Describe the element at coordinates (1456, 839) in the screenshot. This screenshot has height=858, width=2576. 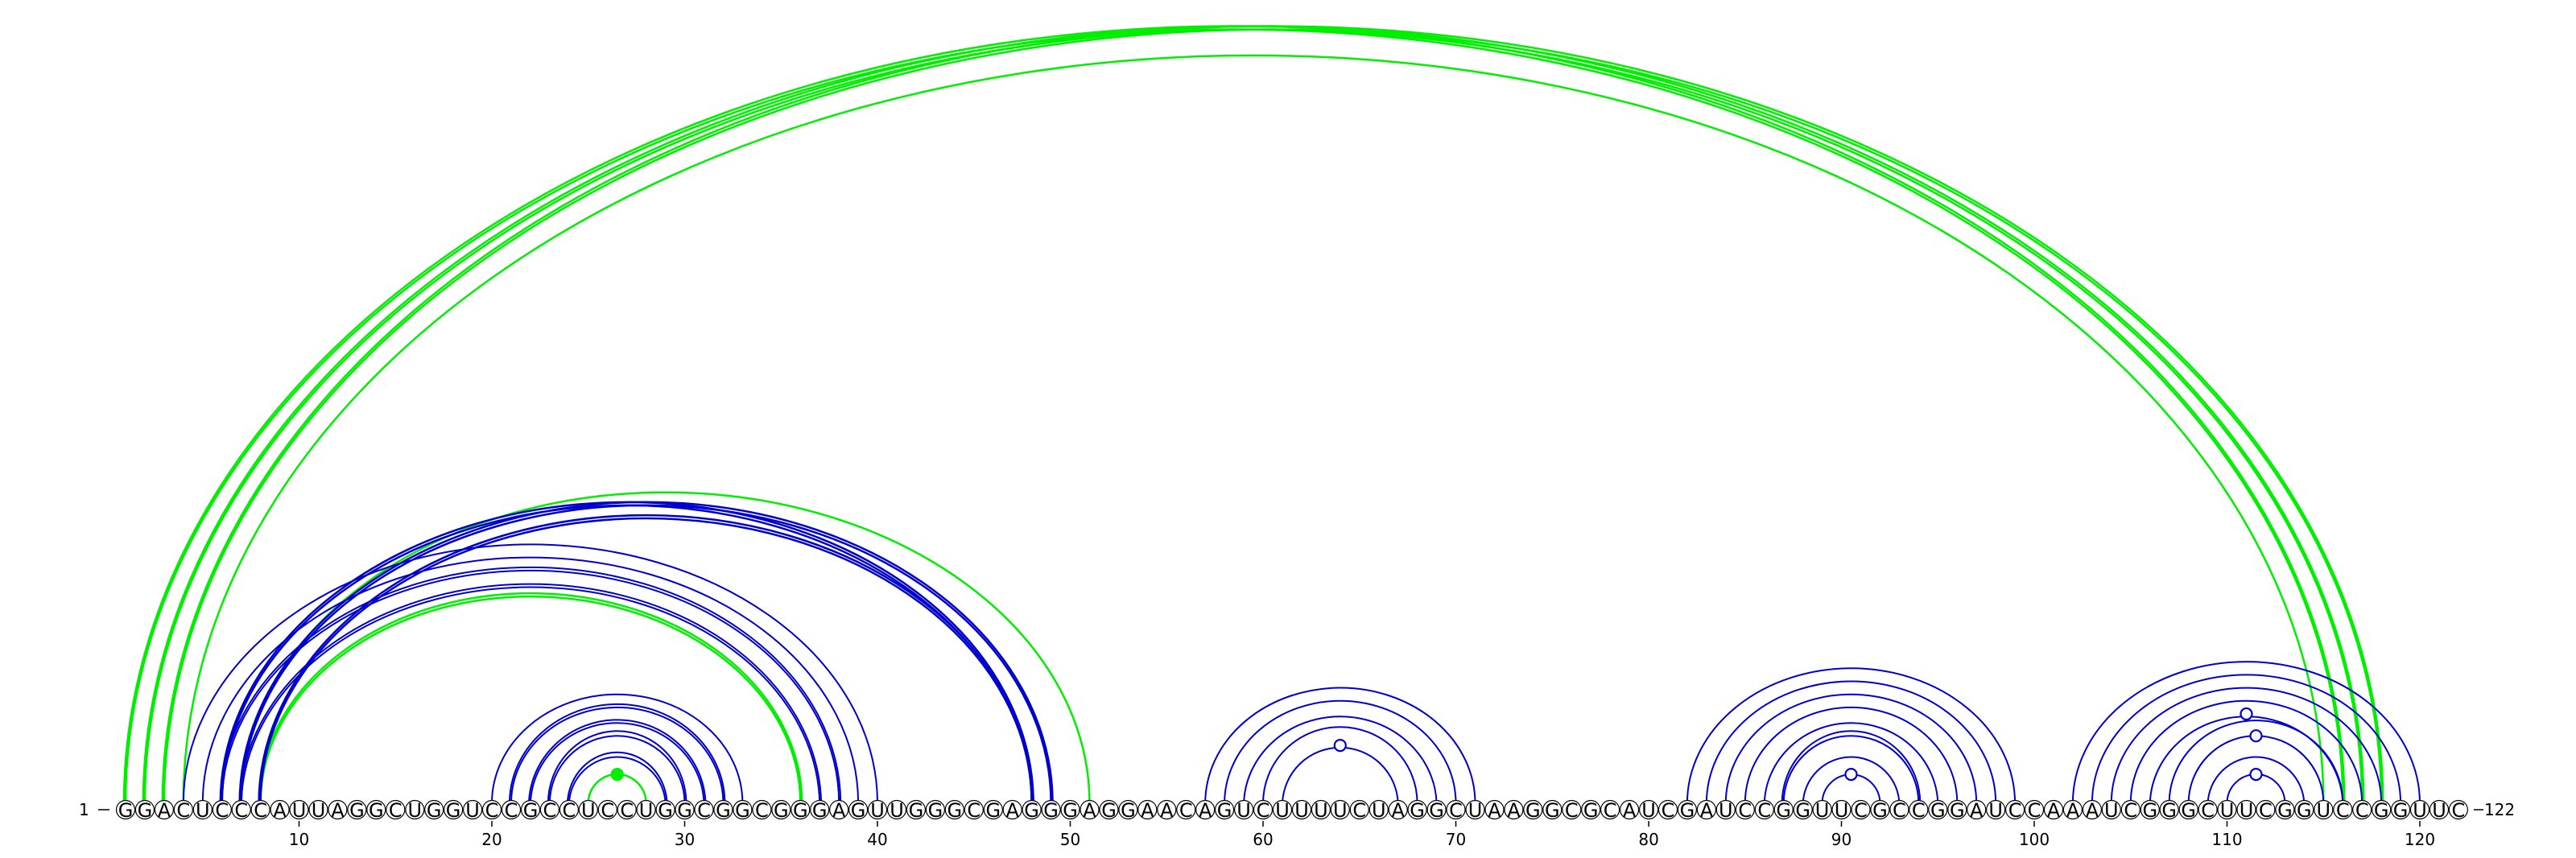
I see `axis-tick-label: 70` at that location.